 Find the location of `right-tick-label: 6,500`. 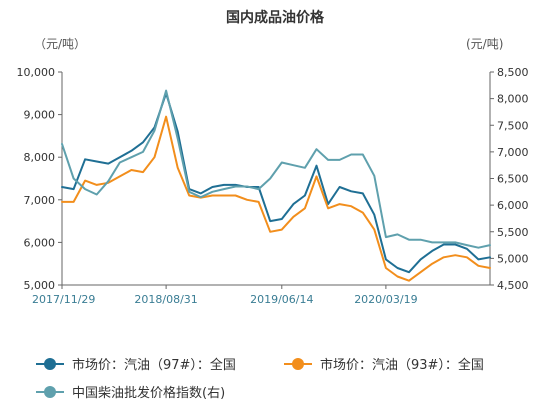

right-tick-label: 6,500 is located at coordinates (513, 179).